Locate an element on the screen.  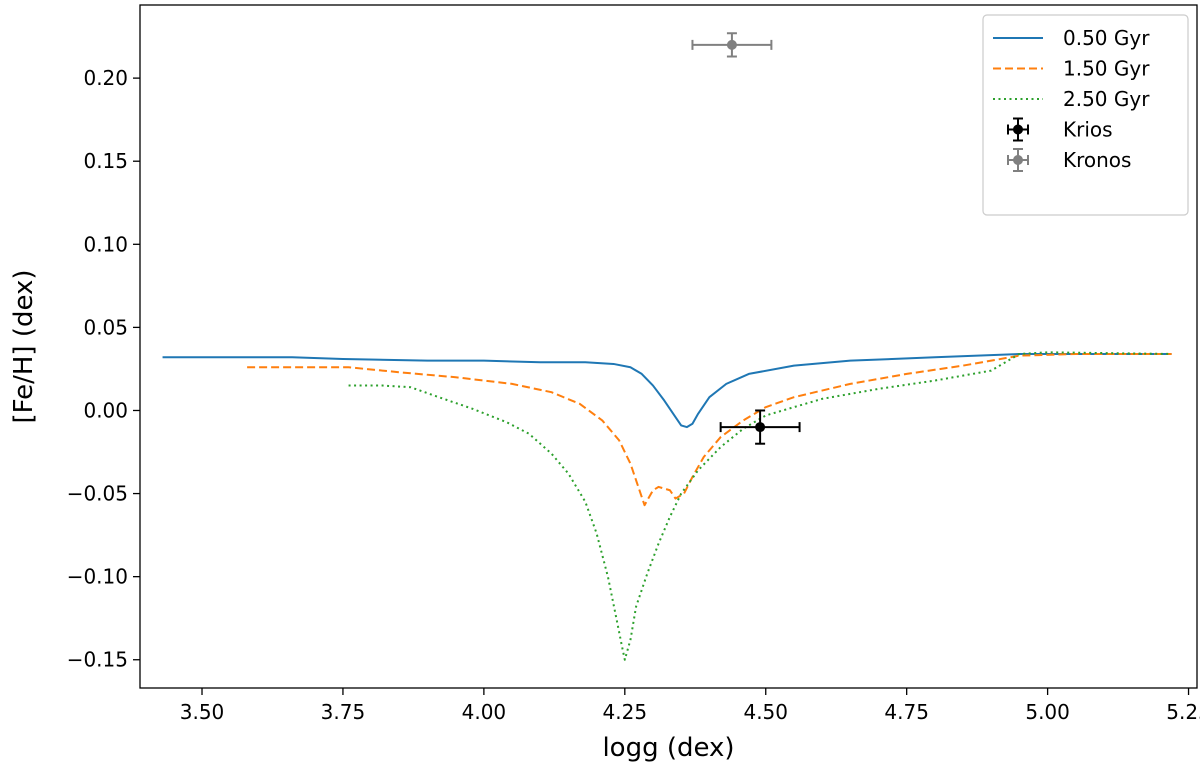
legend-label: 2.50 Gyr is located at coordinates (1106, 99).